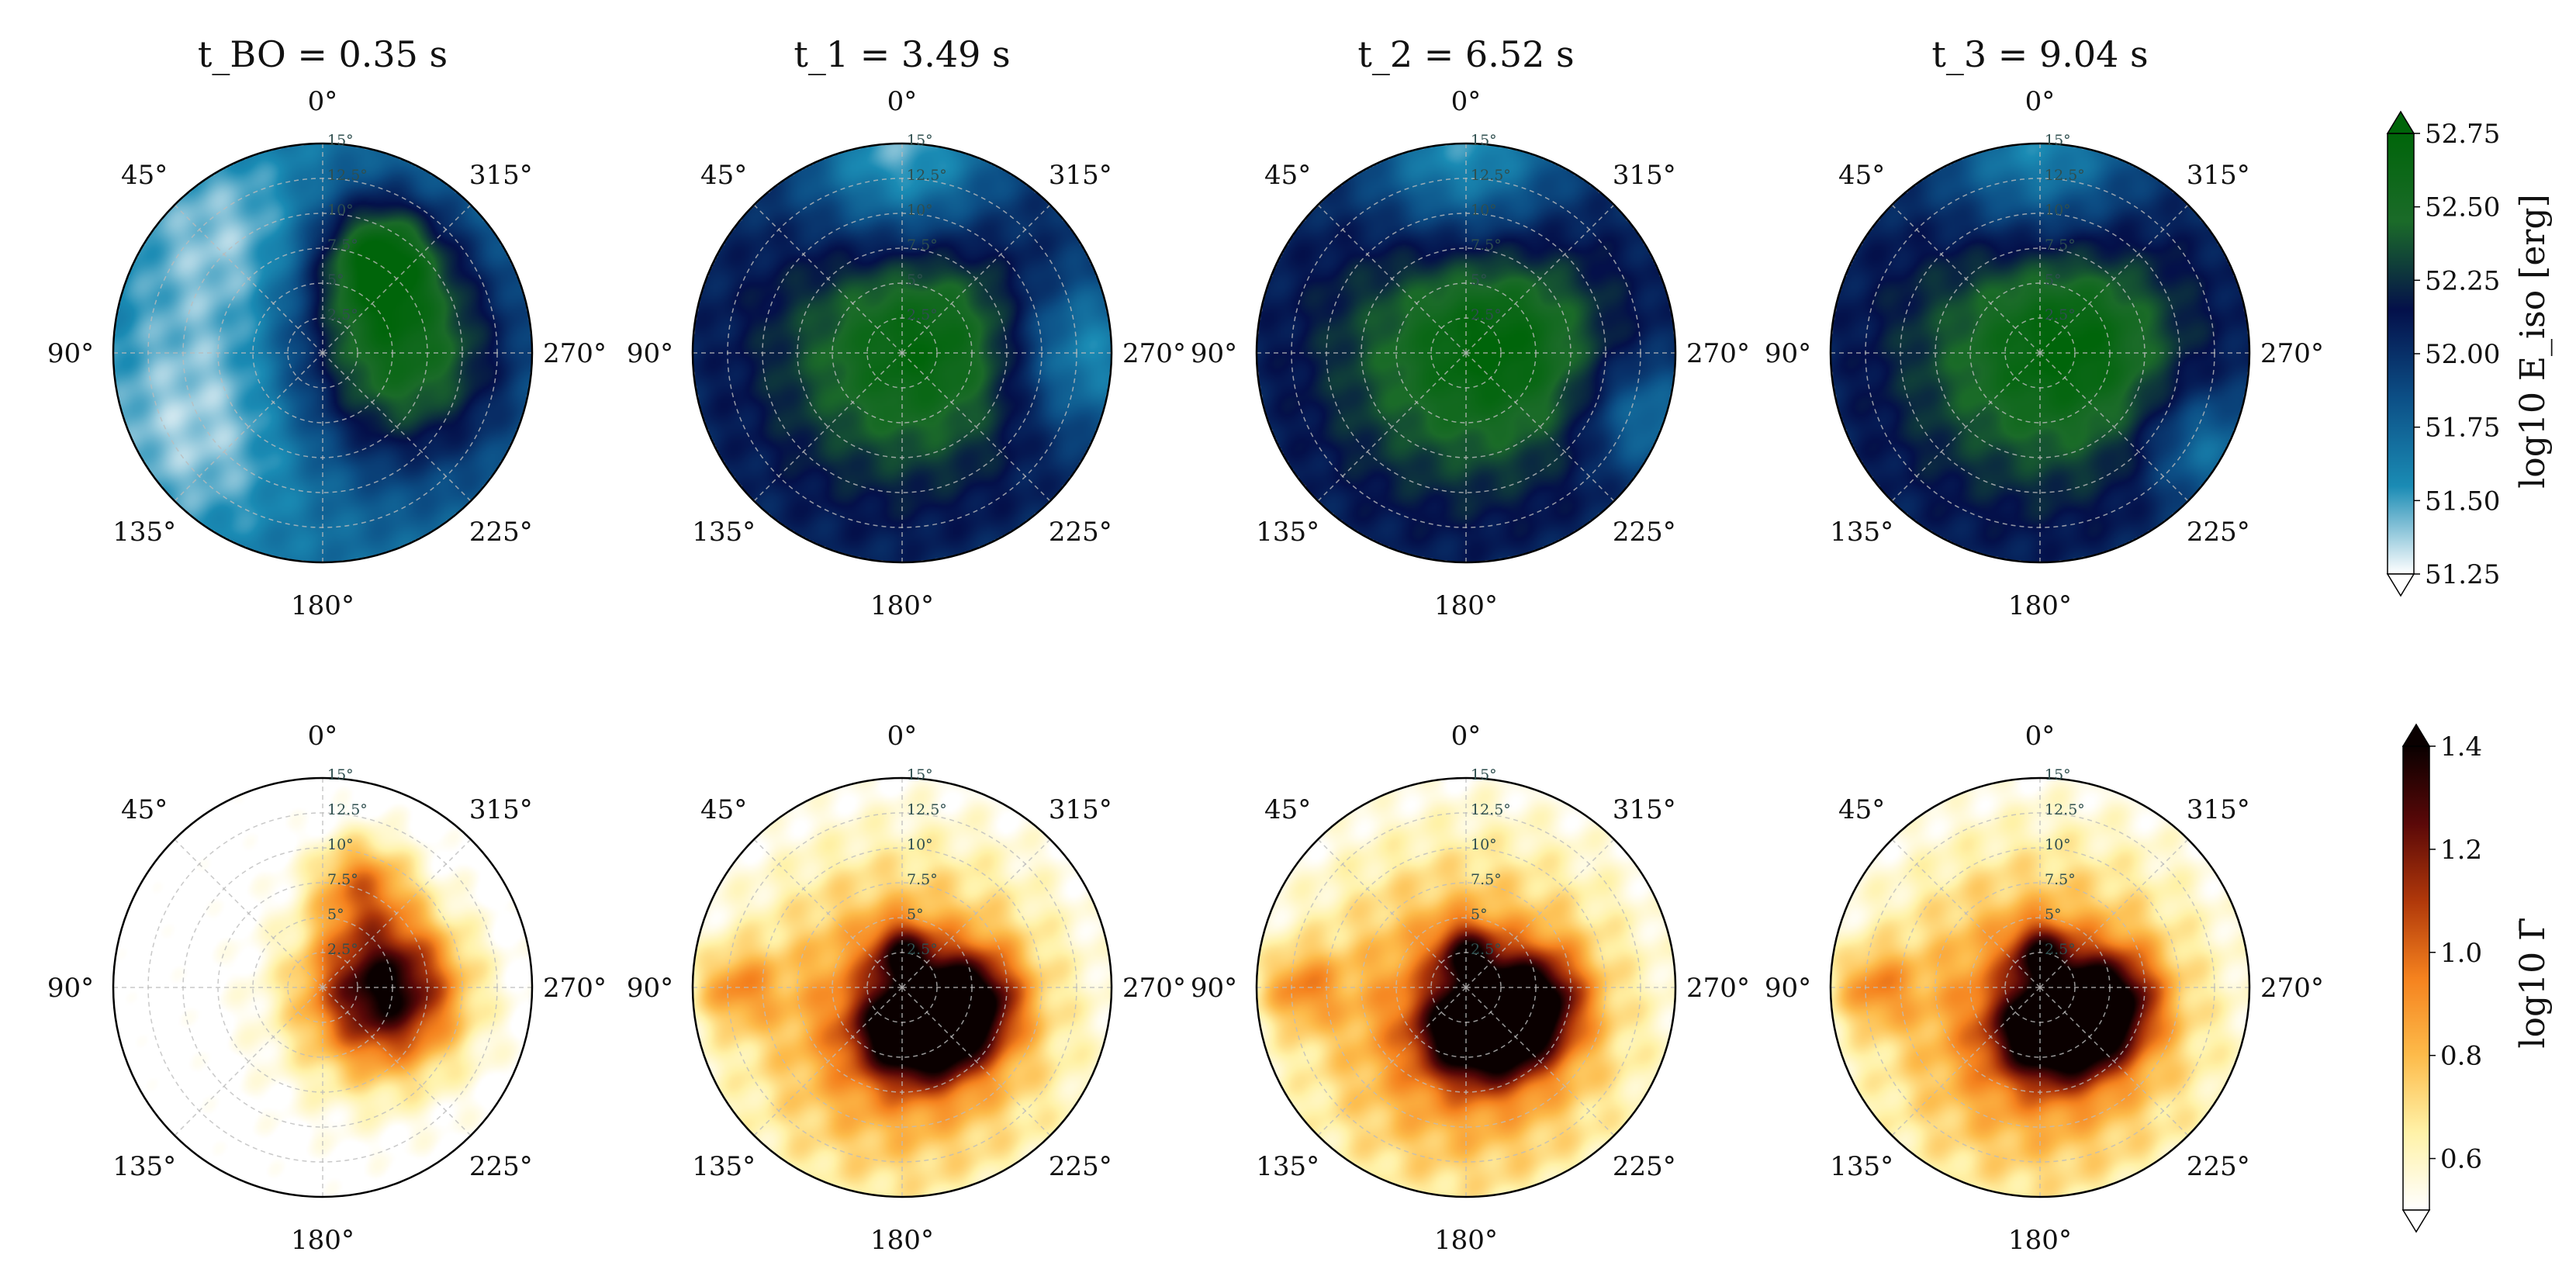 Image resolution: width=2576 pixels, height=1276 pixels. Describe the element at coordinates (2218, 1166) in the screenshot. I see `angle-tick-label: 225°` at that location.